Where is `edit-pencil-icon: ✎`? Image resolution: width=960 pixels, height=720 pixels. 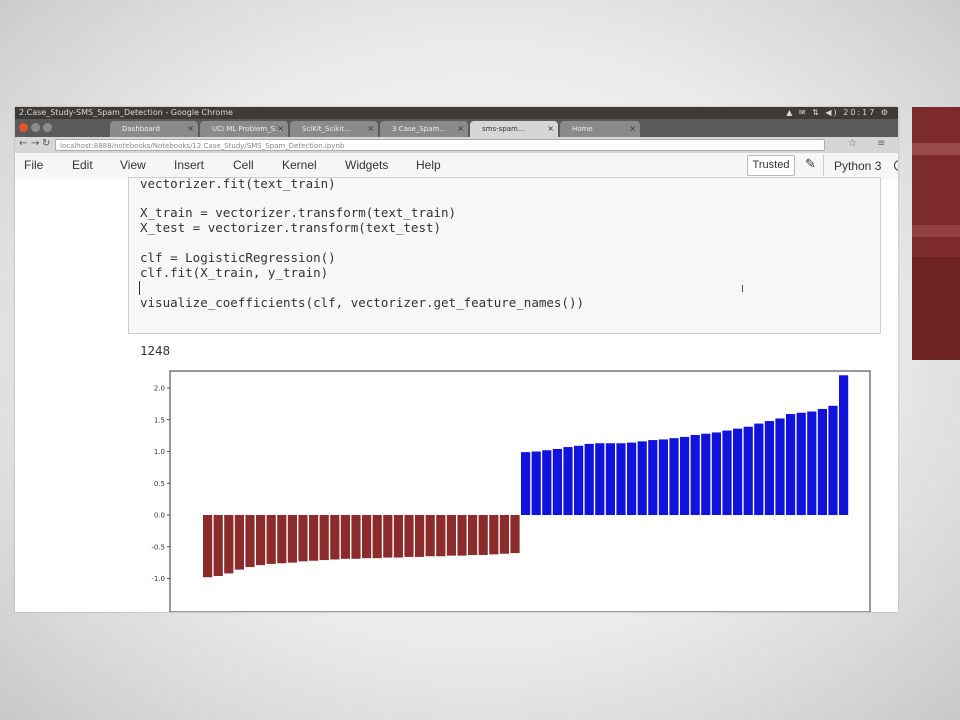
edit-pencil-icon: ✎ is located at coordinates (810, 164).